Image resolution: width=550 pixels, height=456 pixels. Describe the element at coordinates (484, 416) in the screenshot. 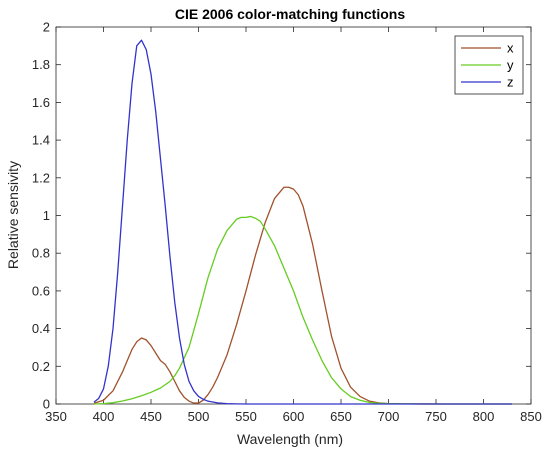

I see `x-tick-label: 800` at that location.